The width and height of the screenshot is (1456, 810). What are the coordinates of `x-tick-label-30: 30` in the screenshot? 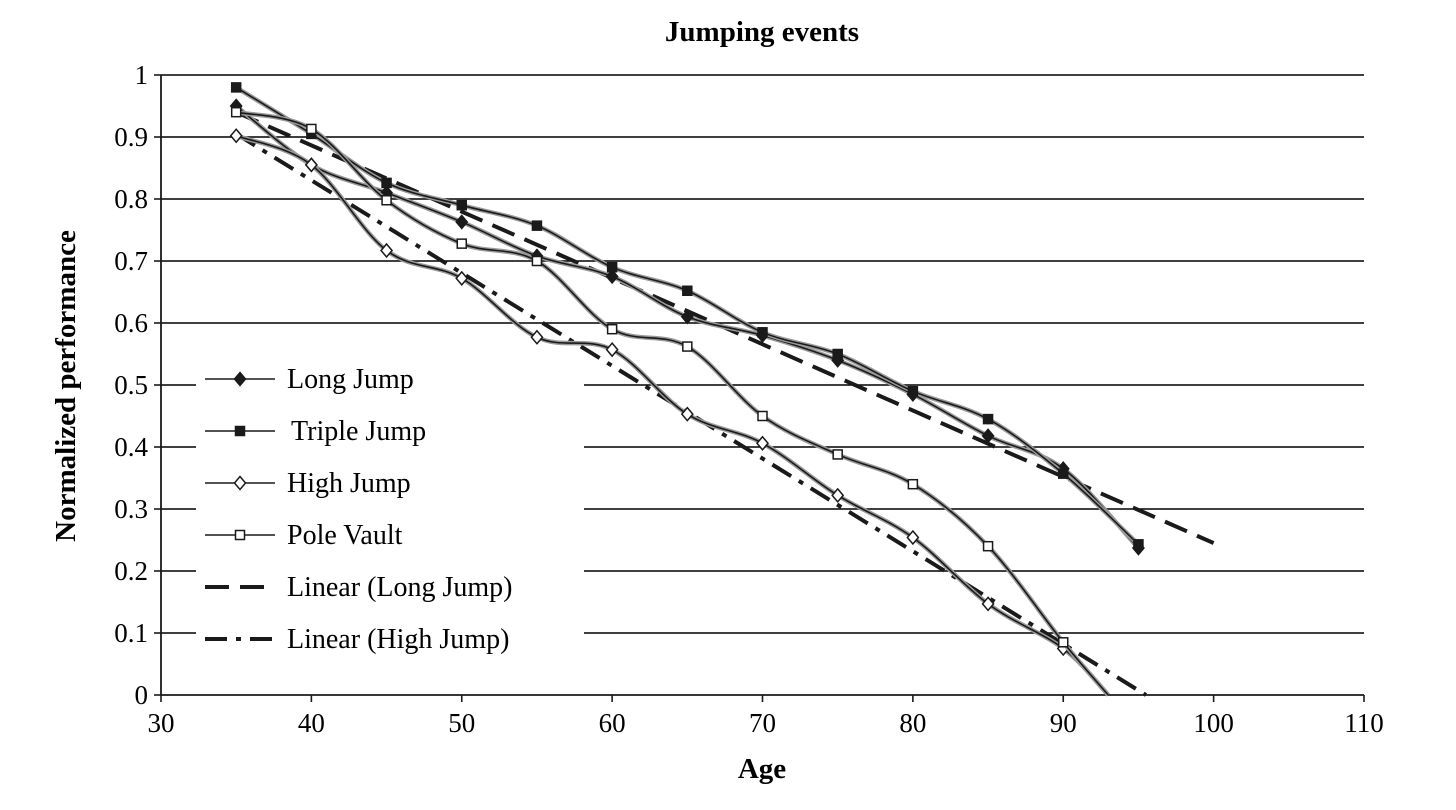 It's located at (161, 723).